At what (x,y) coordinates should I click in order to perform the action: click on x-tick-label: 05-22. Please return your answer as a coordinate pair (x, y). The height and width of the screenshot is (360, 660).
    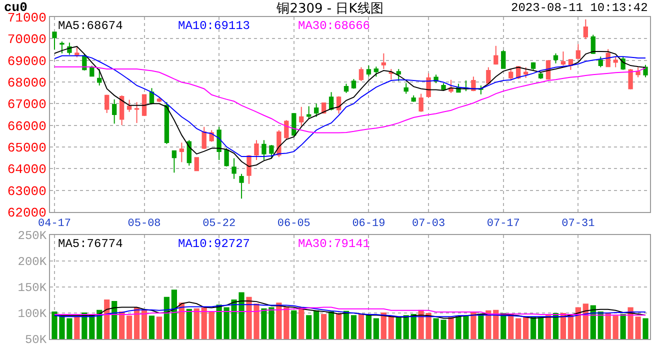
    Looking at the image, I should click on (219, 224).